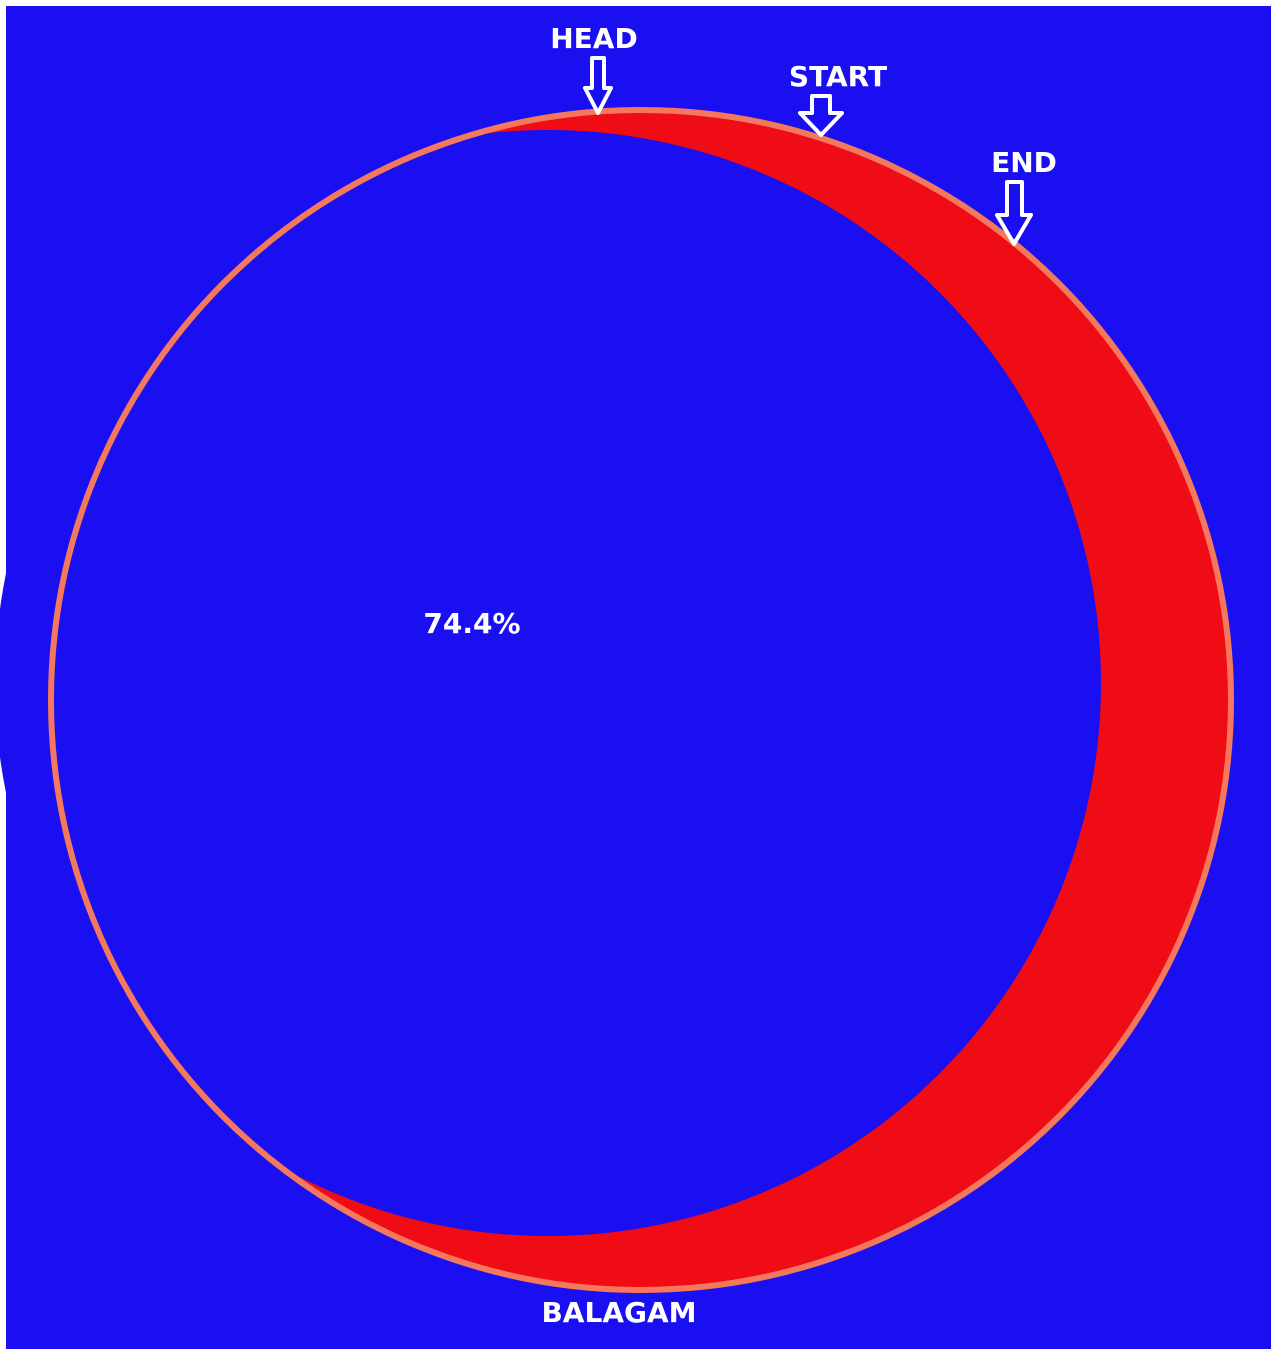 This screenshot has width=1277, height=1355. What do you see at coordinates (1024, 162) in the screenshot?
I see `end-label: END` at bounding box center [1024, 162].